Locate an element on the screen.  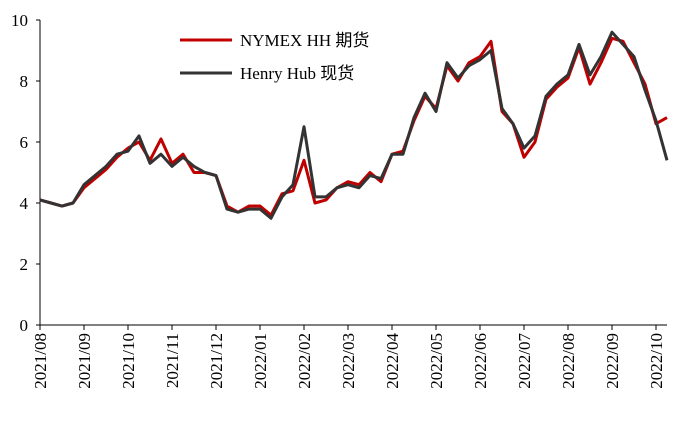
x-tick-label: 2022/06 is located at coordinates (480, 361).